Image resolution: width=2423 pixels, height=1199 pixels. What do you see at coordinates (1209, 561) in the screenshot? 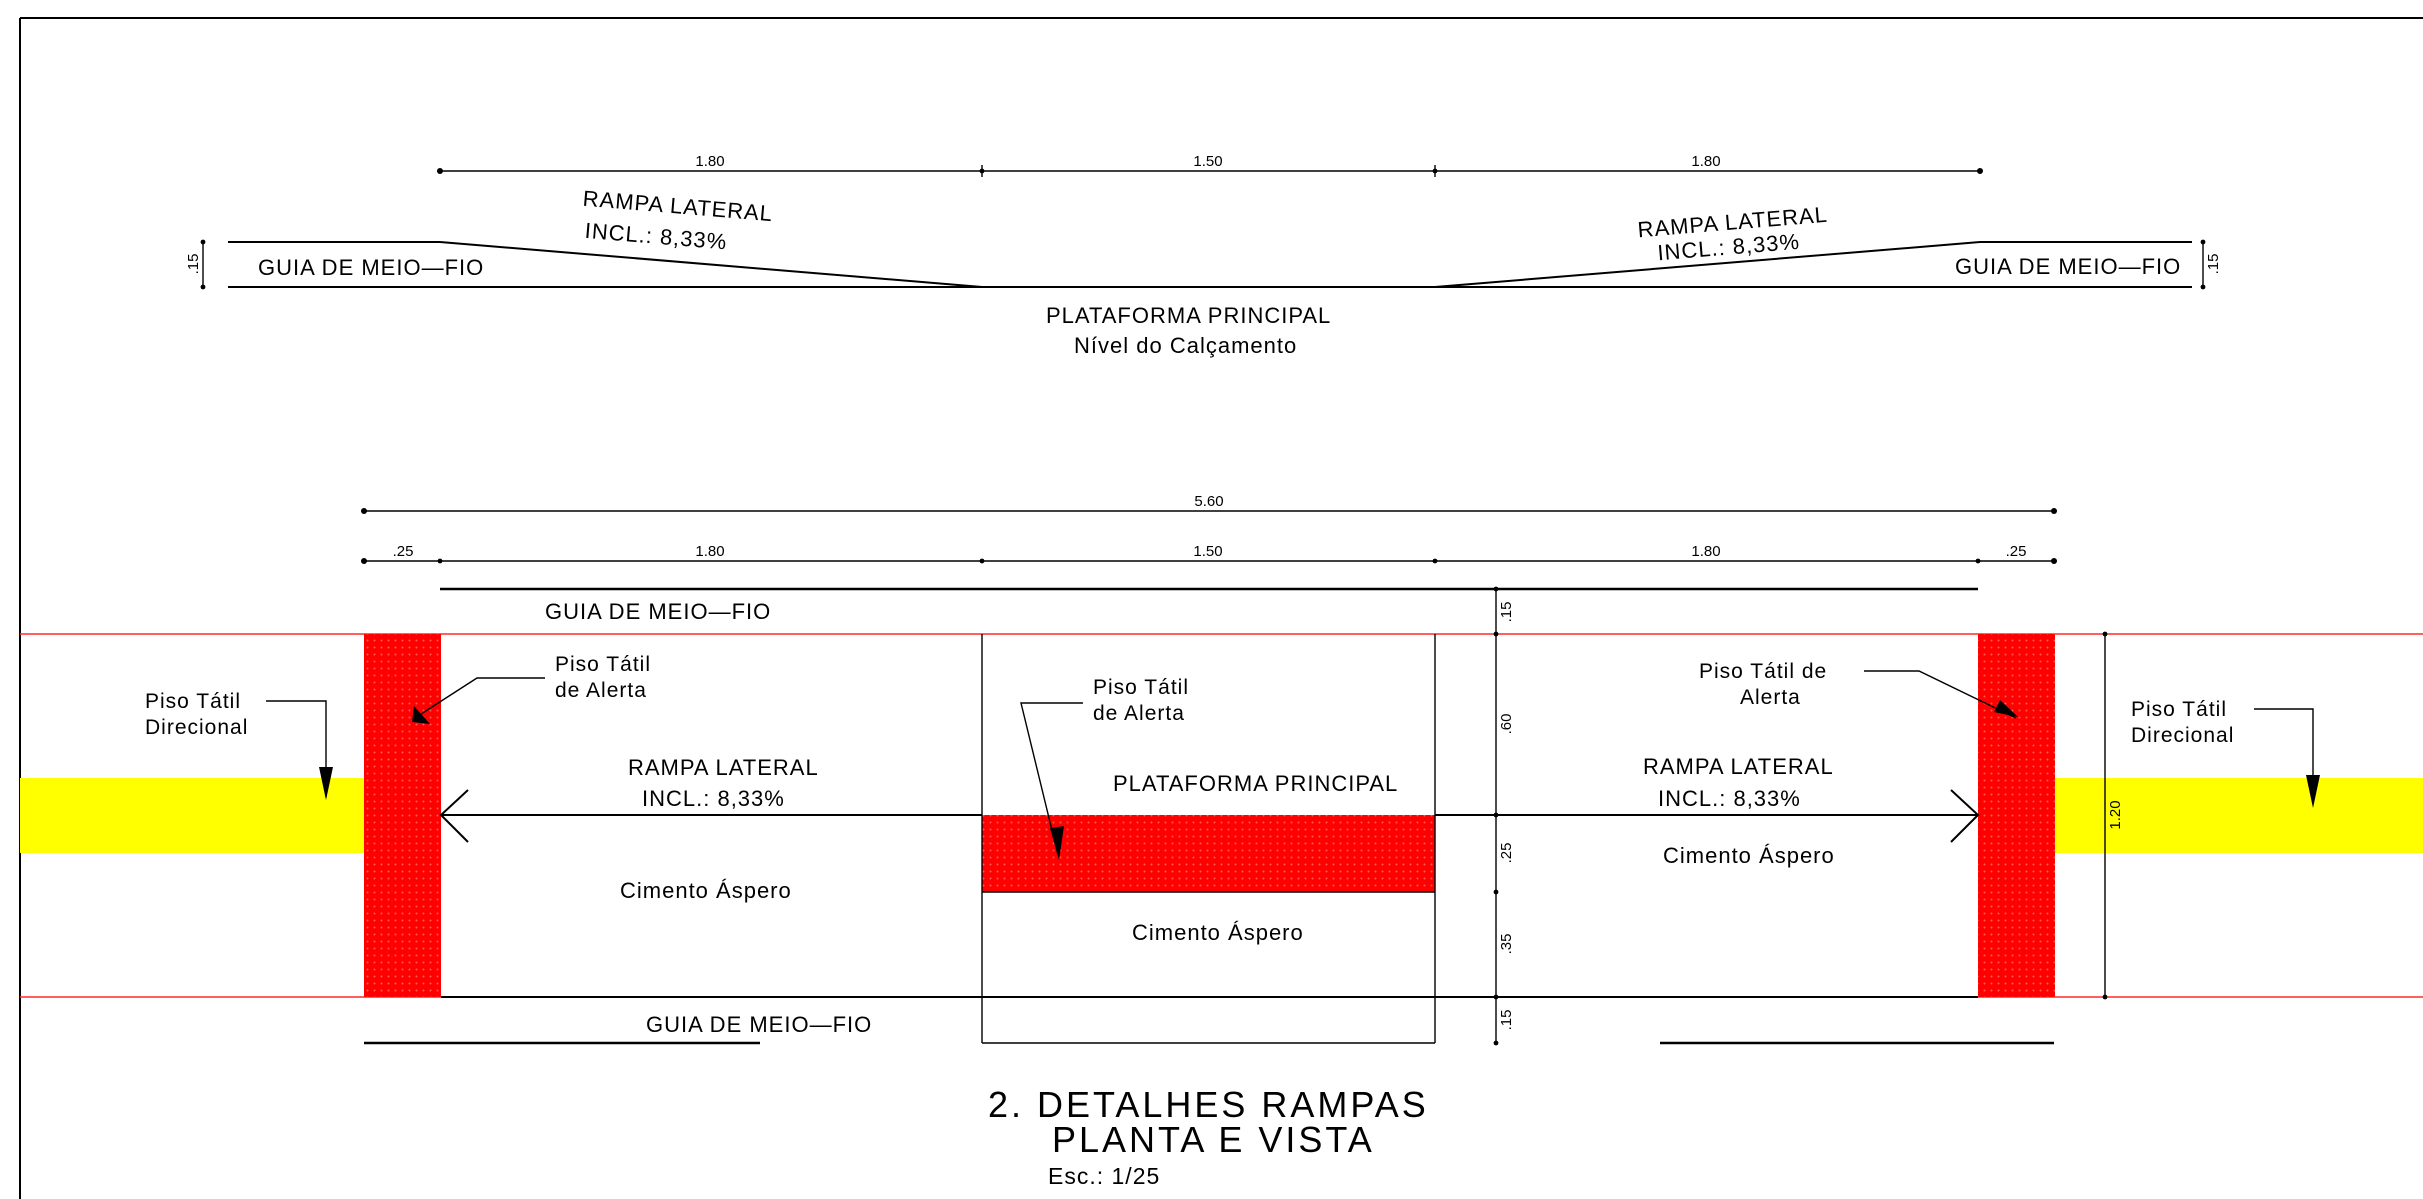
I see `plan-dimension-chain` at bounding box center [1209, 561].